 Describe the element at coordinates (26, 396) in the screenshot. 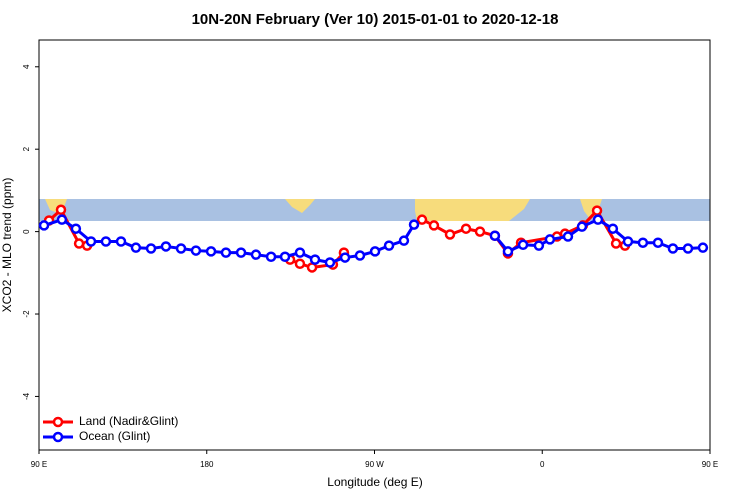

I see `y-tick-label: -4` at that location.